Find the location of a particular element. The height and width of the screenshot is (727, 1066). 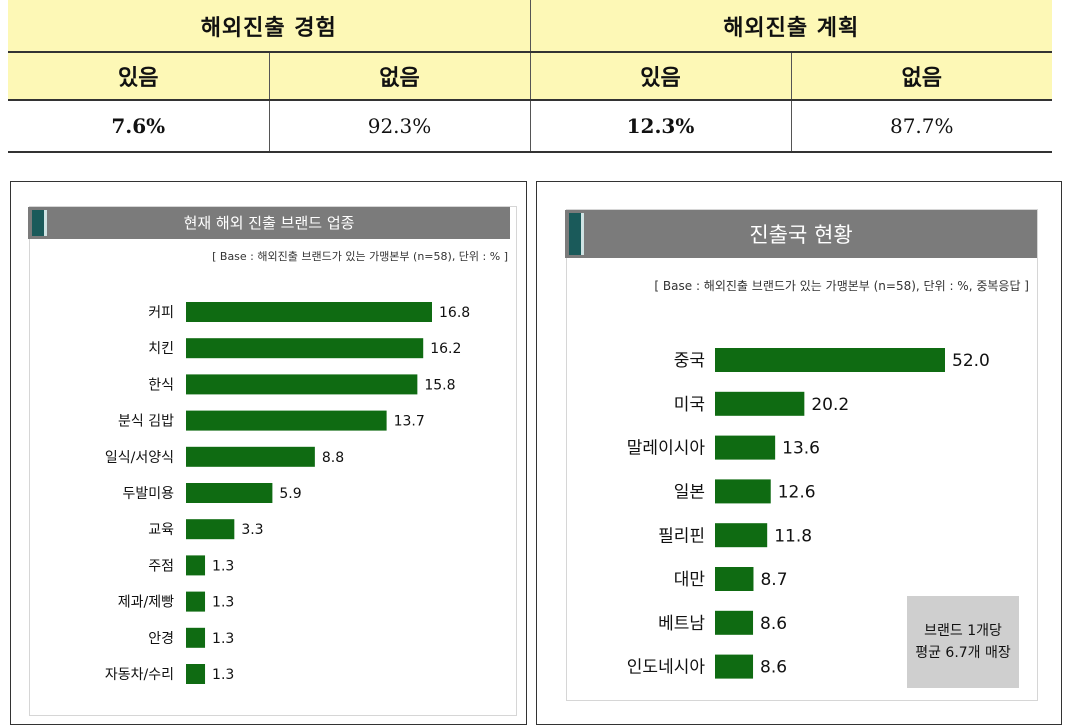

value-label: 15.8 is located at coordinates (439, 385).